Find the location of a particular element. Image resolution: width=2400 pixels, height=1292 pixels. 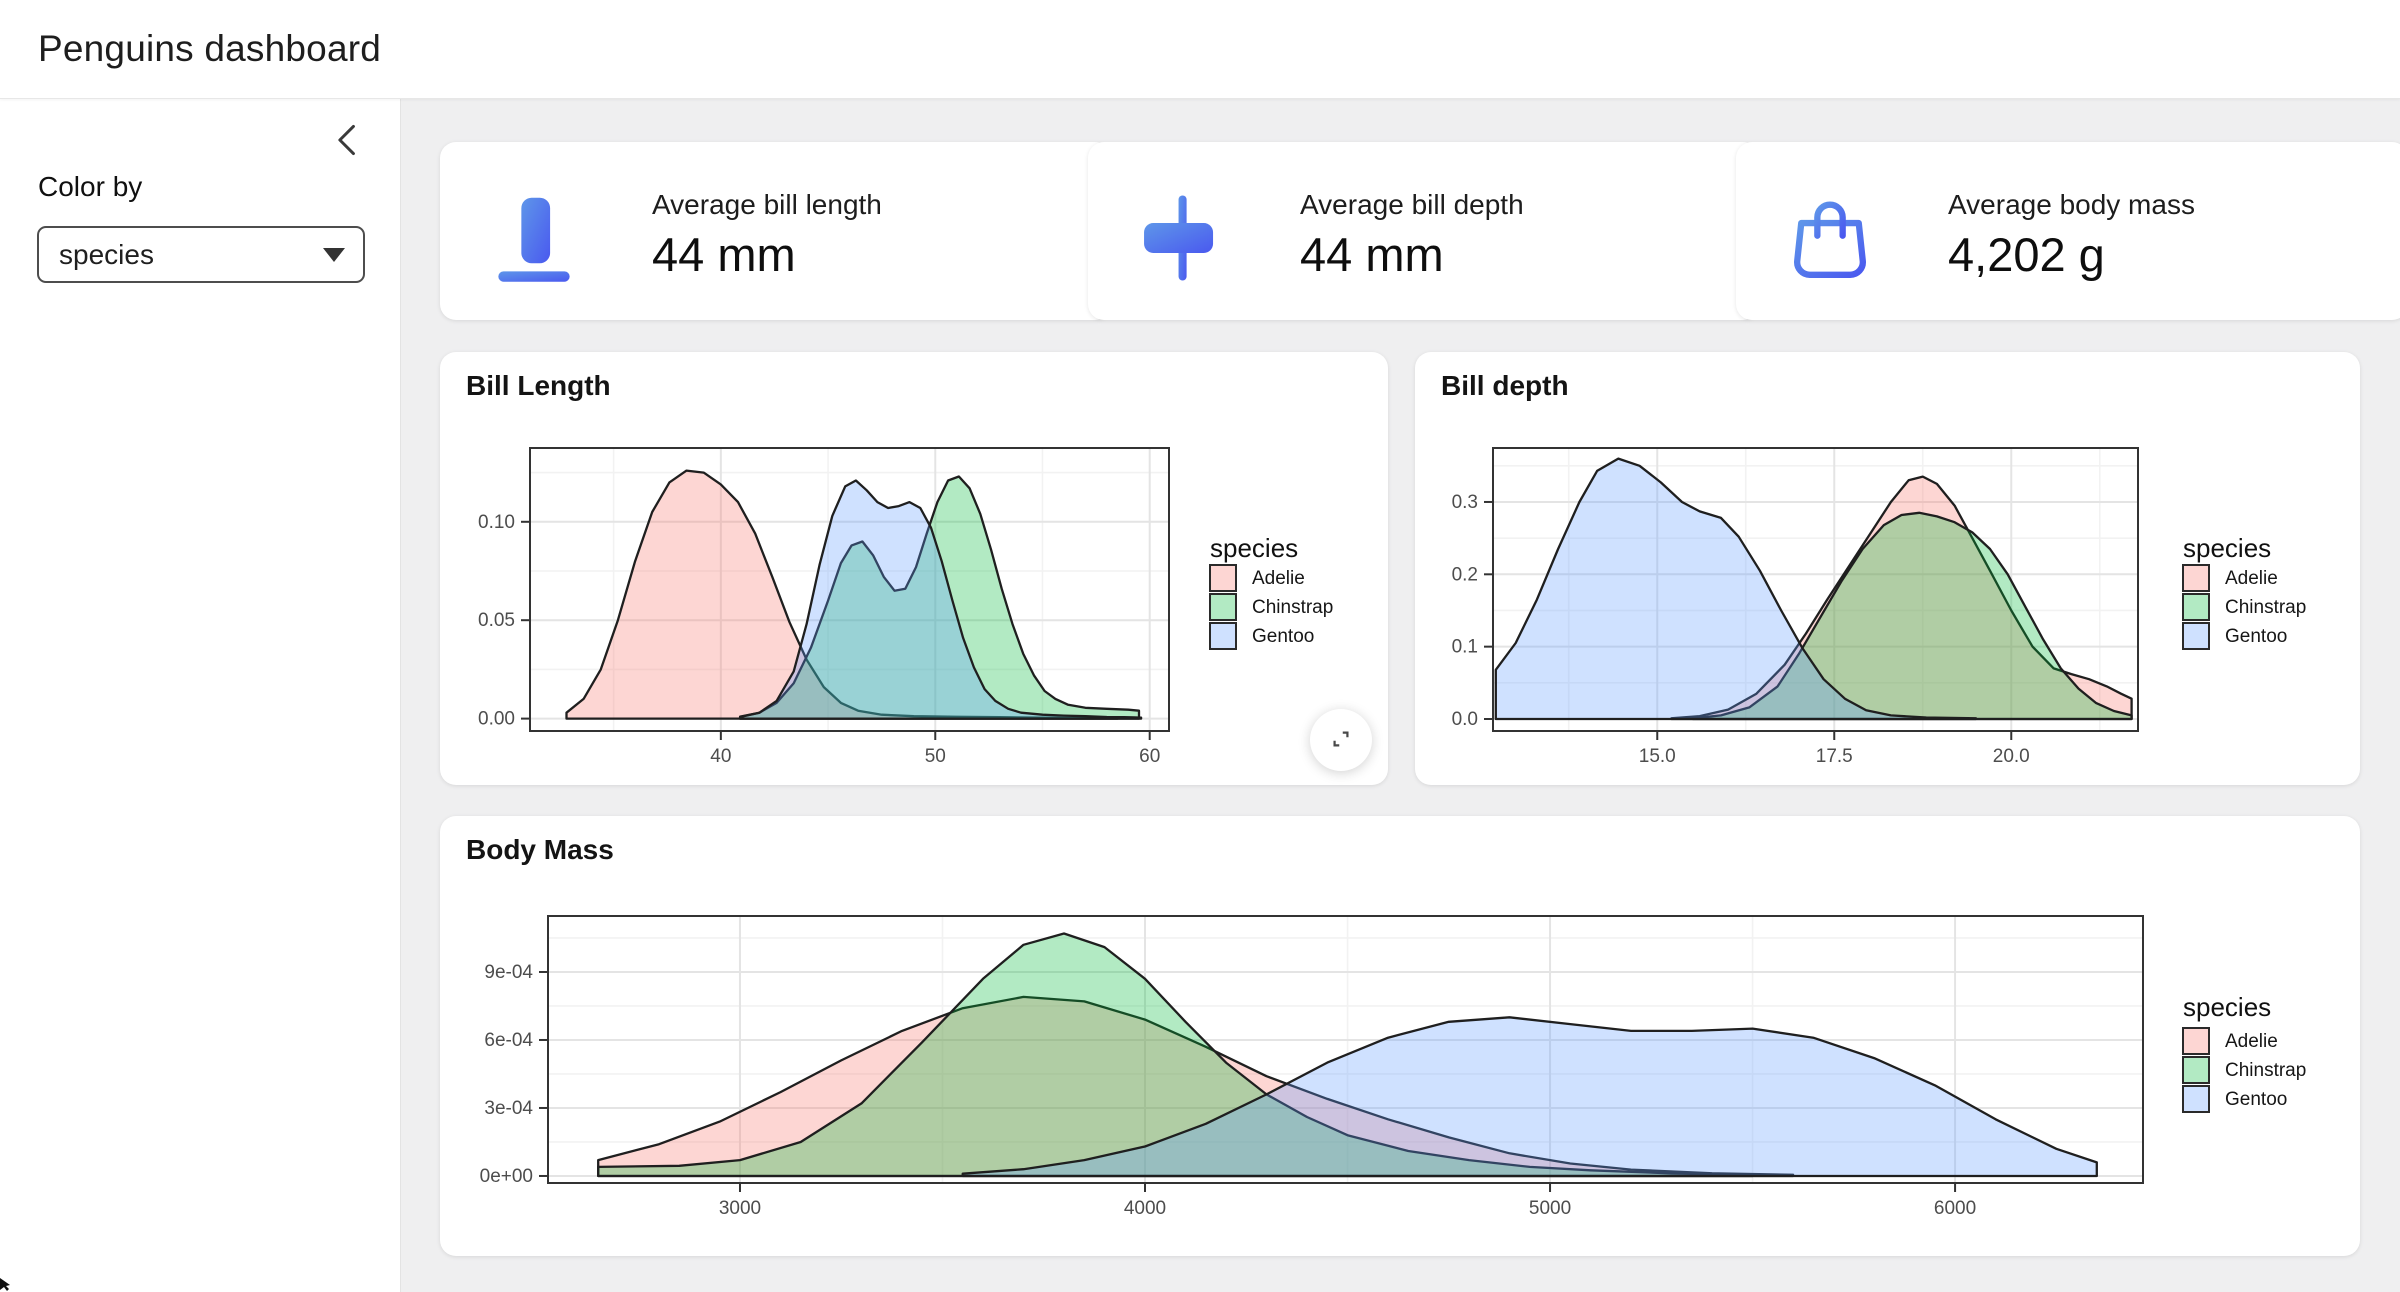

page-title: Penguins dashboard is located at coordinates (210, 48).